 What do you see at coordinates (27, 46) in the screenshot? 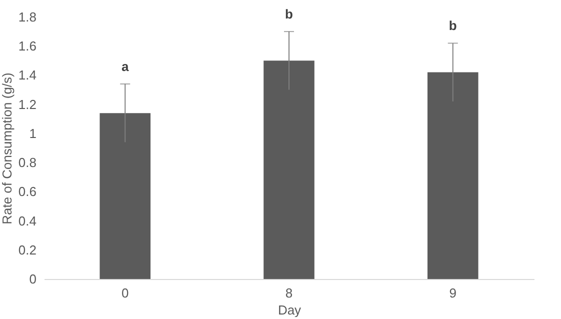
I see `y-tick-label: 1.6` at bounding box center [27, 46].